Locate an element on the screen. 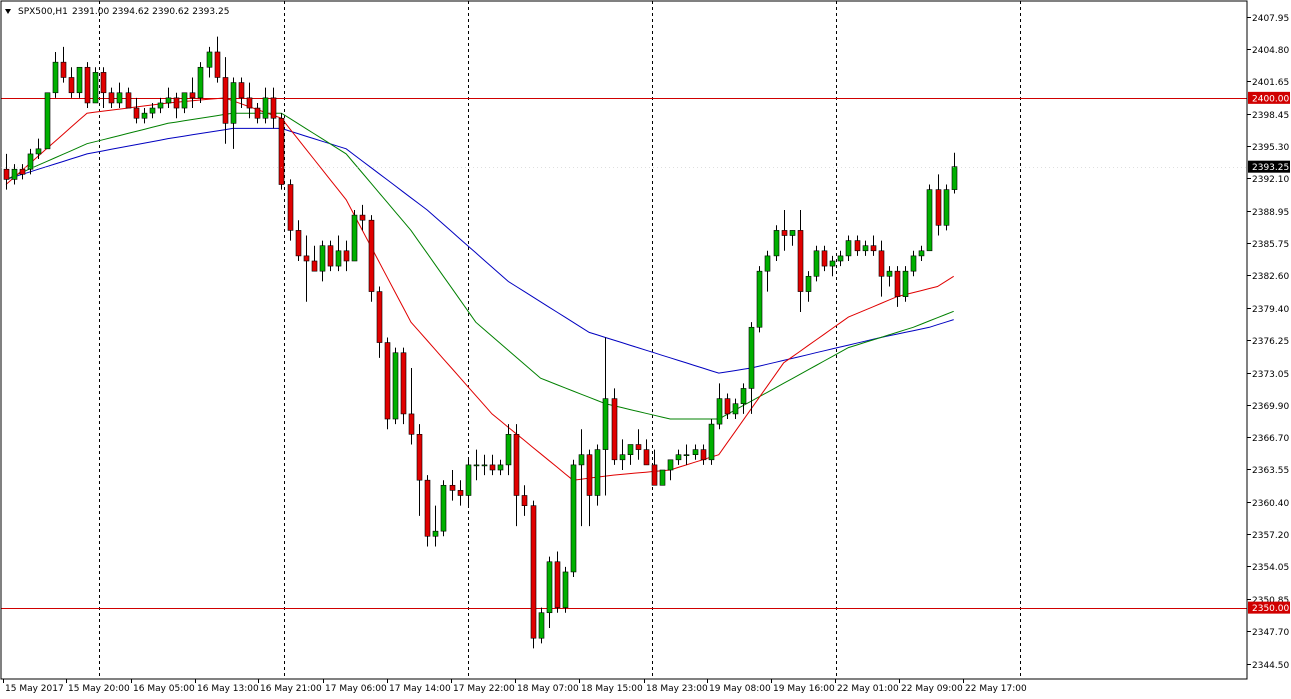 This screenshot has width=1291, height=699. current-price-tag is located at coordinates (1269, 166).